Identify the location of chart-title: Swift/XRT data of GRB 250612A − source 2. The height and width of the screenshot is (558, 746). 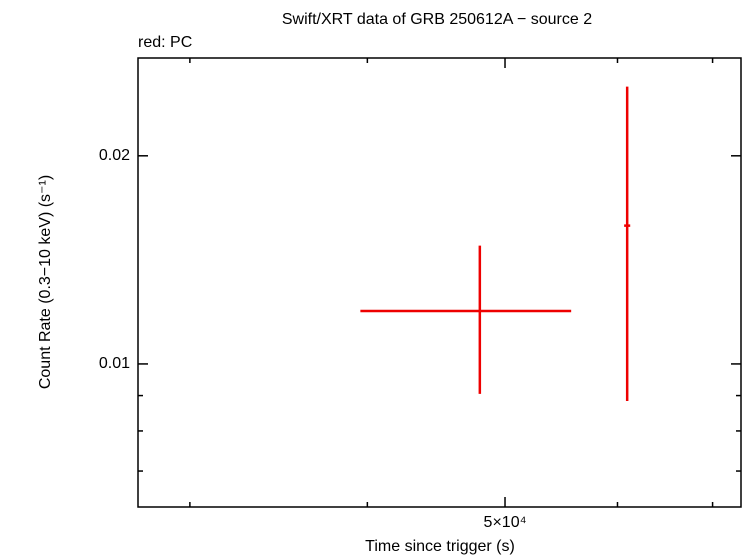
(437, 19).